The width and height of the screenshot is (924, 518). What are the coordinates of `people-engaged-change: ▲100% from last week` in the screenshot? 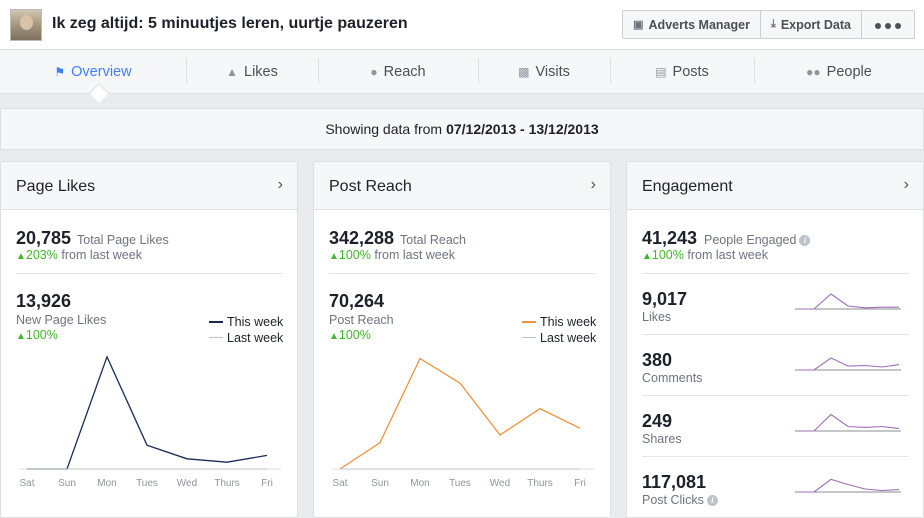 It's located at (705, 255).